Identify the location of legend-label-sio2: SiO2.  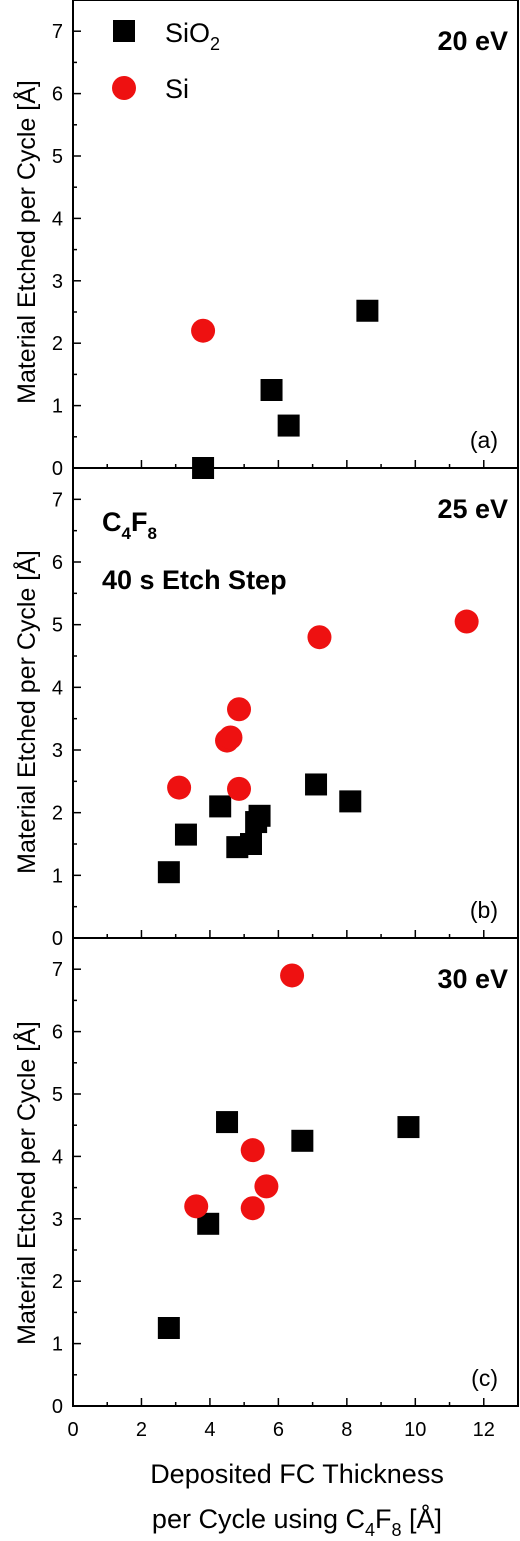
(192, 36).